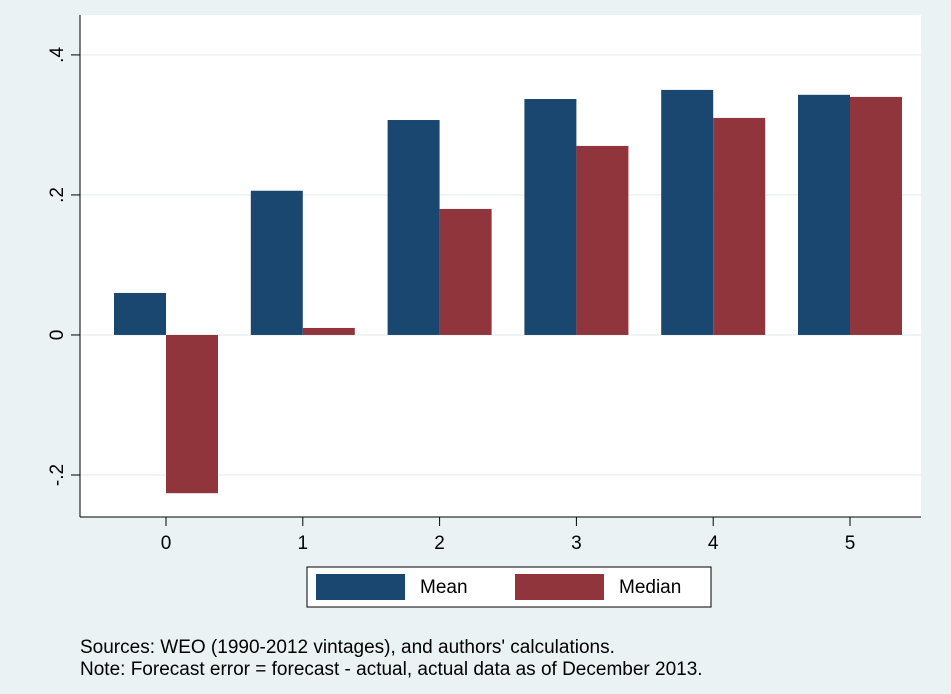 The width and height of the screenshot is (951, 694). What do you see at coordinates (650, 587) in the screenshot?
I see `legend-label: Median` at bounding box center [650, 587].